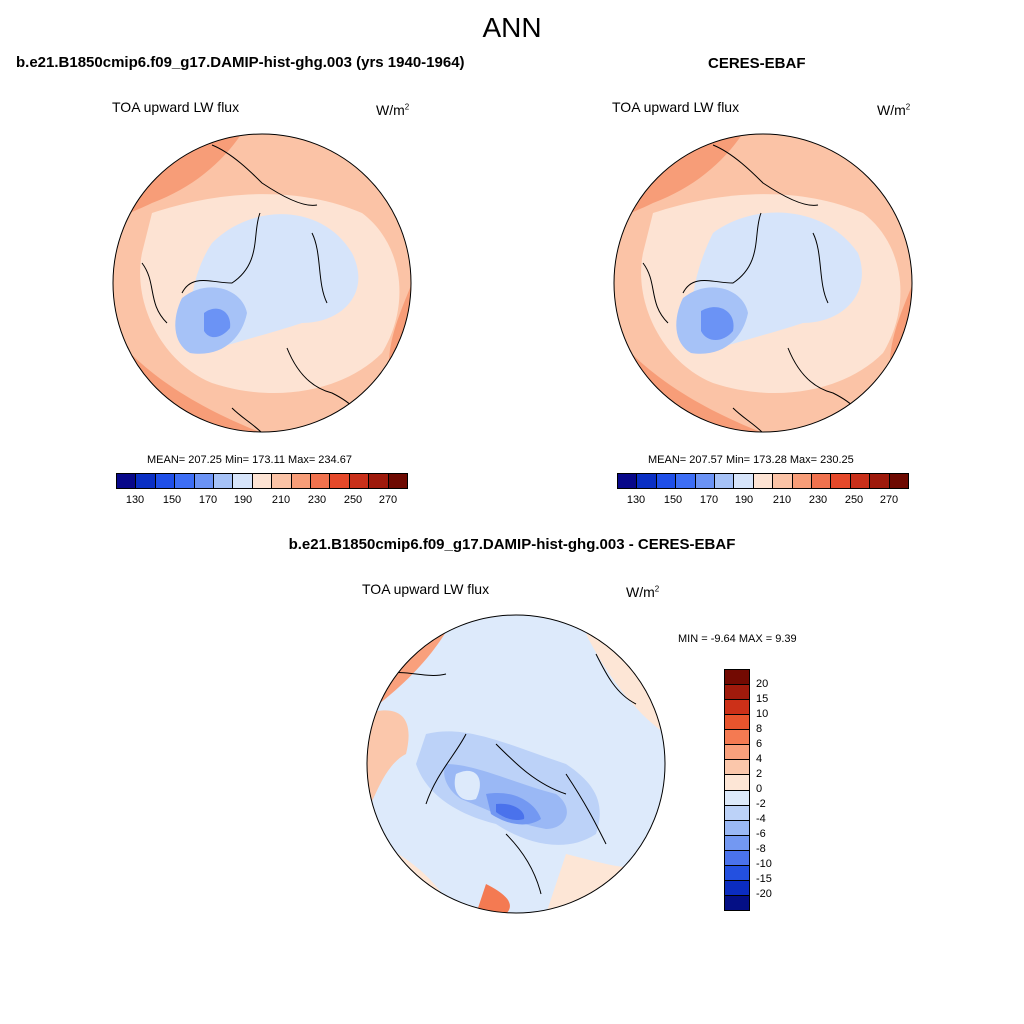  I want to click on diff-units-label: W/m2, so click(643, 592).